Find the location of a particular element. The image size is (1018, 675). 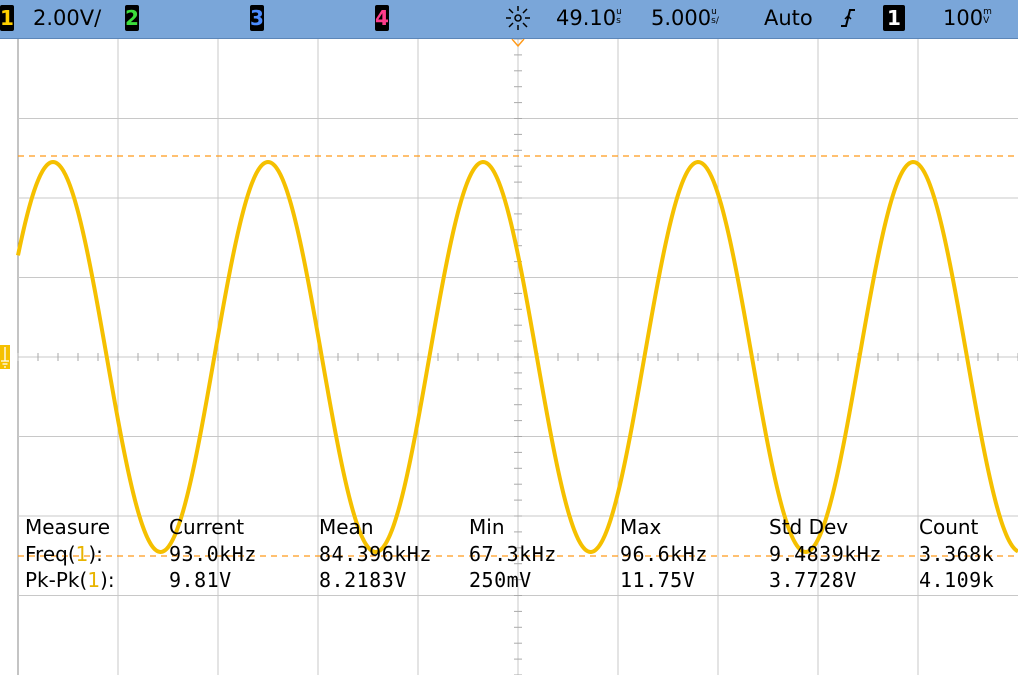

time-delay-value: 49.10 is located at coordinates (586, 18).